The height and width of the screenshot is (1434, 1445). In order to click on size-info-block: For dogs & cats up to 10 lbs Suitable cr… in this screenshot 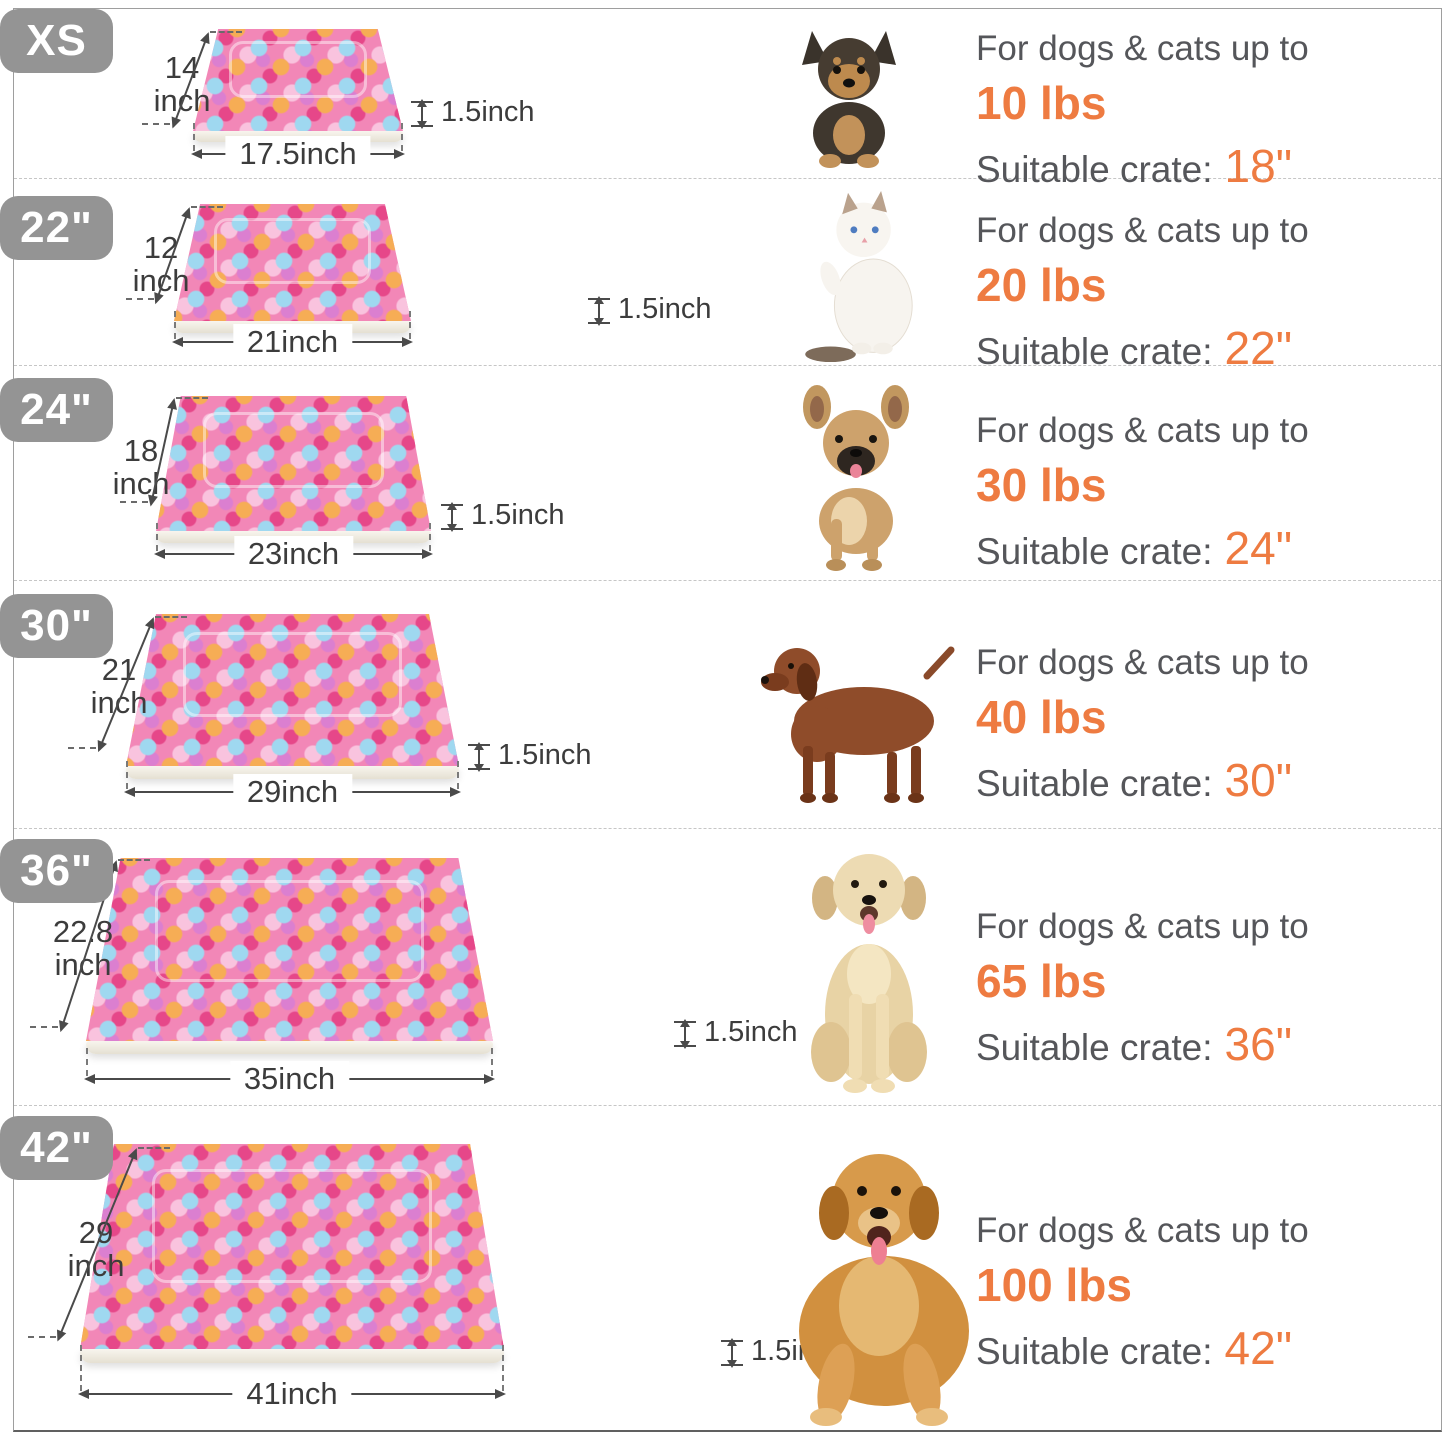, I will do `click(1210, 111)`.